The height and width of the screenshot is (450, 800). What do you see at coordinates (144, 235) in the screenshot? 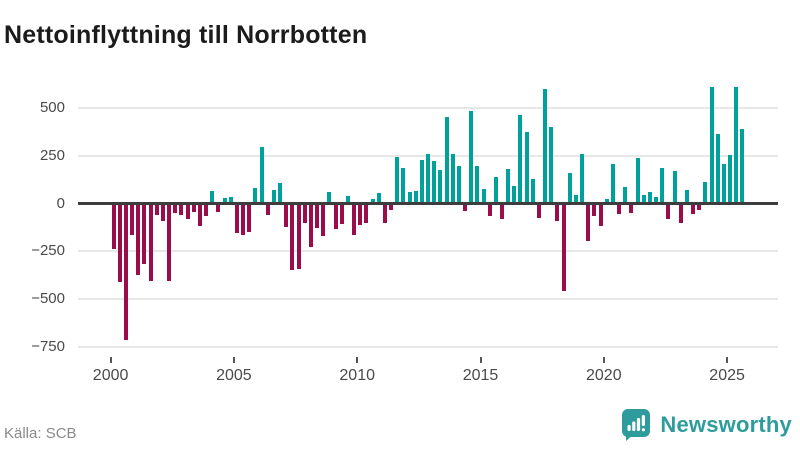
I see `bar-2001-Q2` at bounding box center [144, 235].